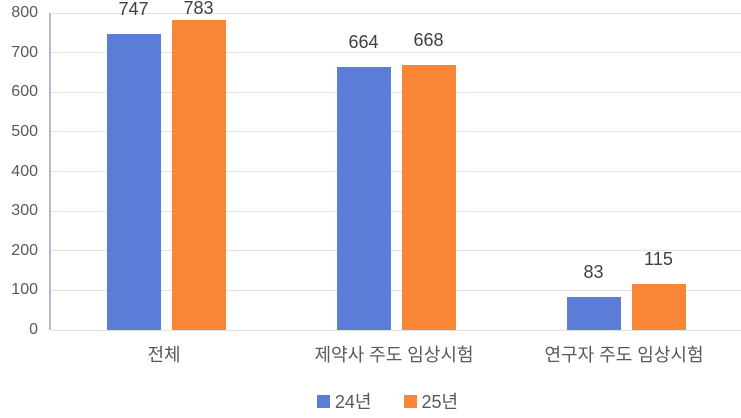  I want to click on data-label: 664, so click(363, 41).